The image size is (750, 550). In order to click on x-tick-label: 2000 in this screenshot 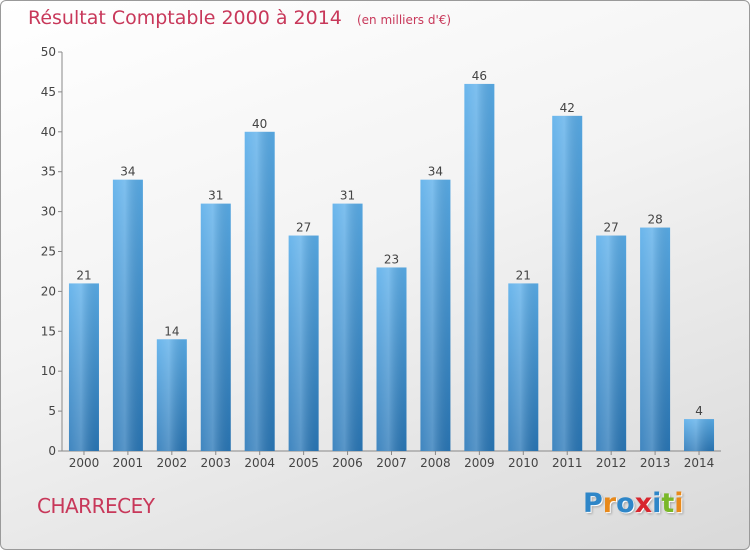, I will do `click(84, 463)`.